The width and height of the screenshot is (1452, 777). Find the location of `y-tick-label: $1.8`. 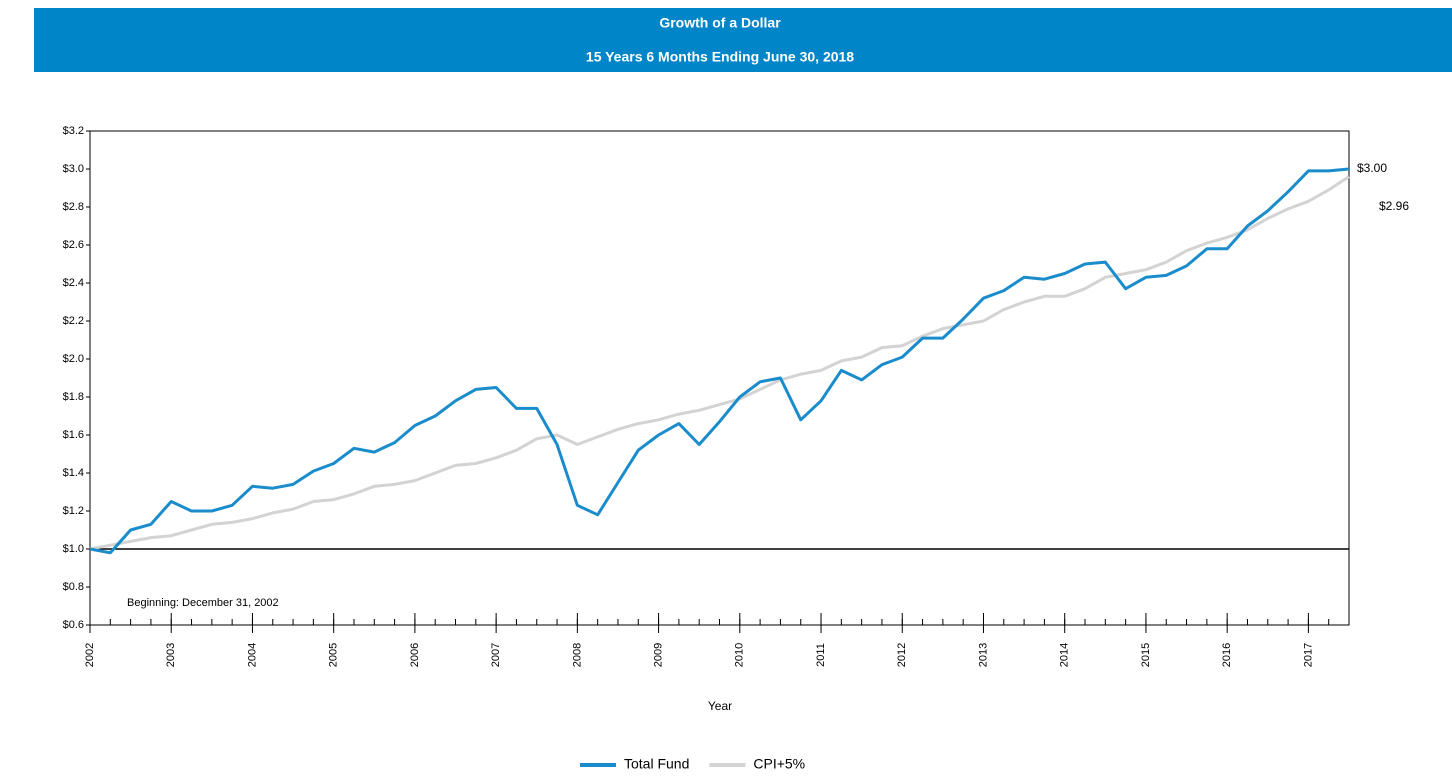

y-tick-label: $1.8 is located at coordinates (73, 397).